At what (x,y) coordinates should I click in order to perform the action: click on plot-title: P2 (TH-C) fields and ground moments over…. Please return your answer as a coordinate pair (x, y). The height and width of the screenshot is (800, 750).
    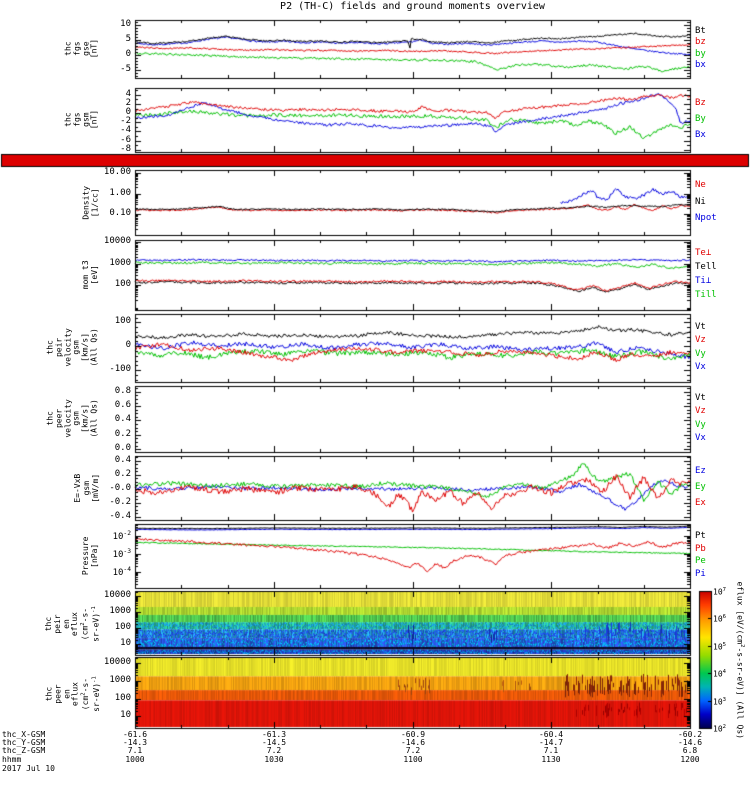
    Looking at the image, I should click on (412, 6).